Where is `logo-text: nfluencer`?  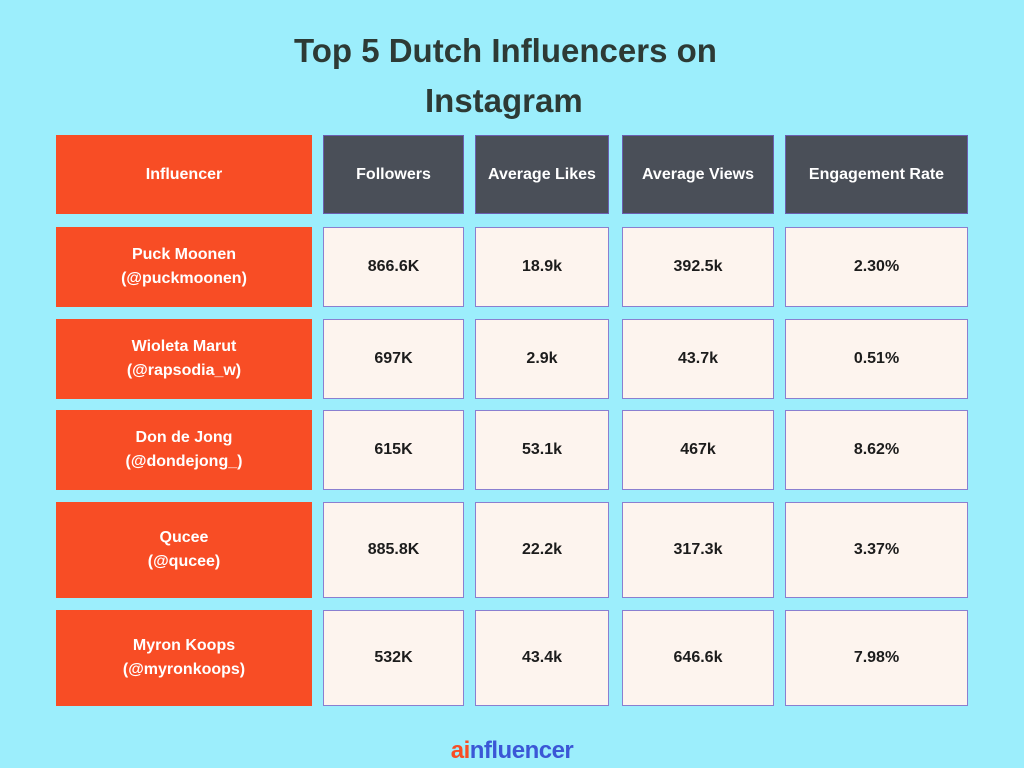 logo-text: nfluencer is located at coordinates (521, 750).